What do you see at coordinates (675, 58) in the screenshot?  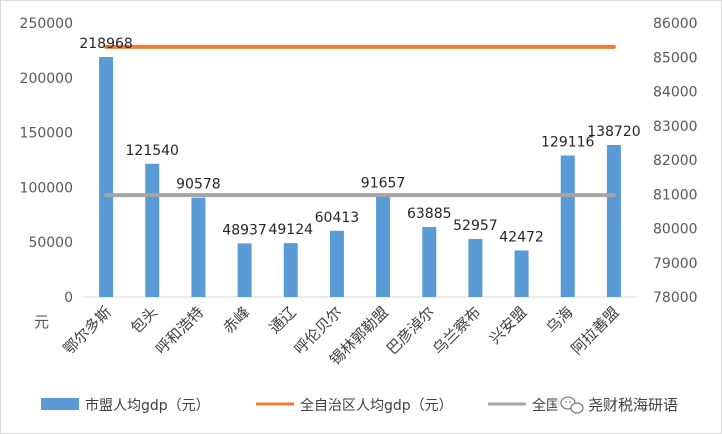 I see `right-axis-tick-label: 85000` at bounding box center [675, 58].